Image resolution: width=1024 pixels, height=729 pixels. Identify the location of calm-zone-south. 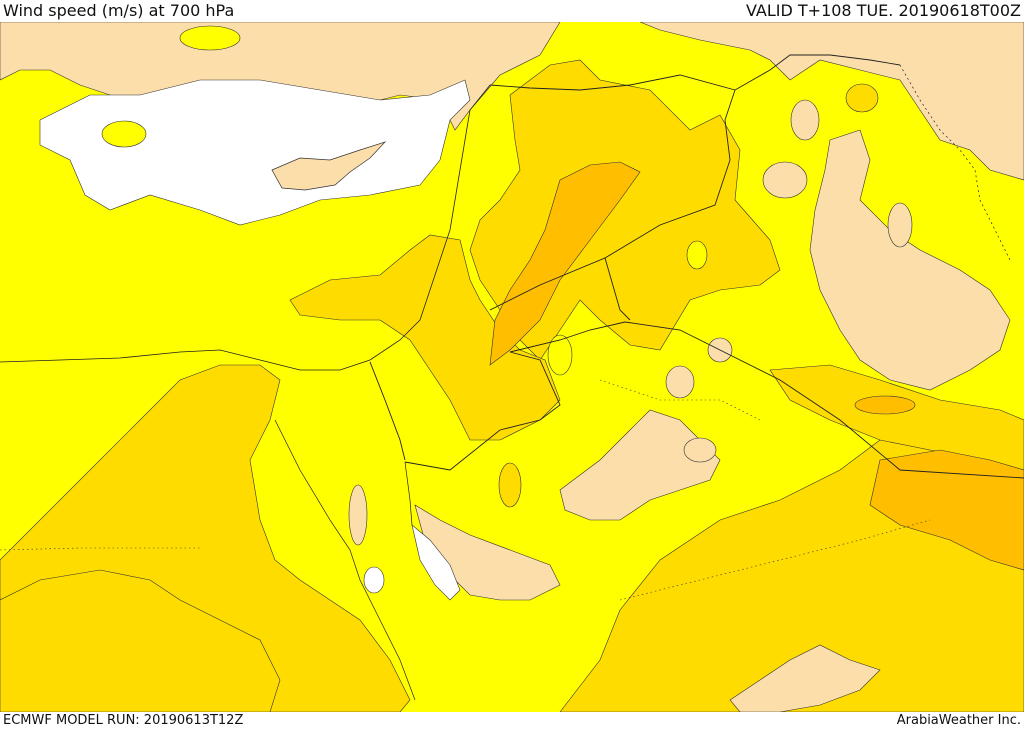
(805, 678).